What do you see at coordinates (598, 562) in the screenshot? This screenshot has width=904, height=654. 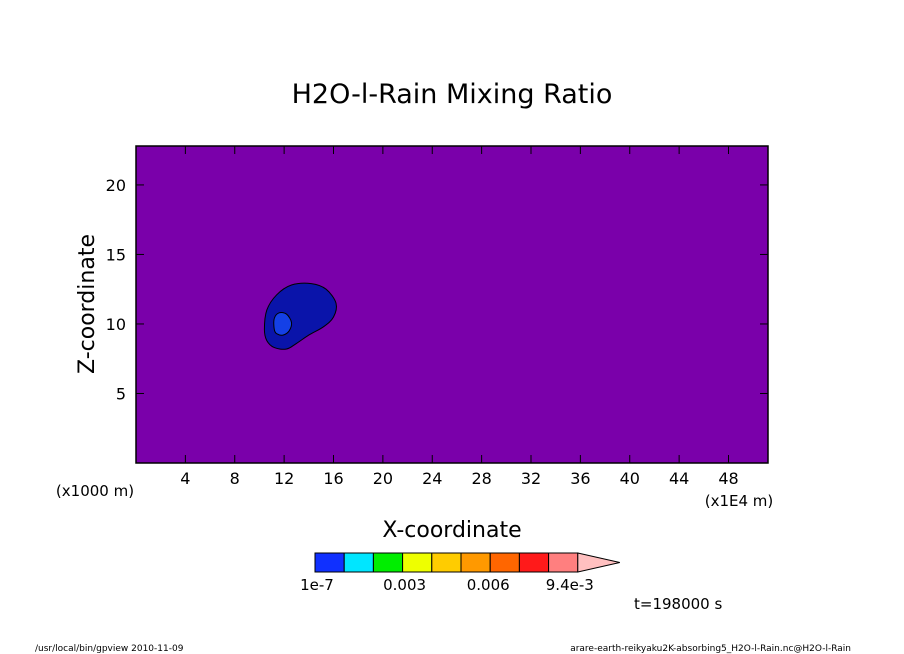 I see `colorbar-arrow` at bounding box center [598, 562].